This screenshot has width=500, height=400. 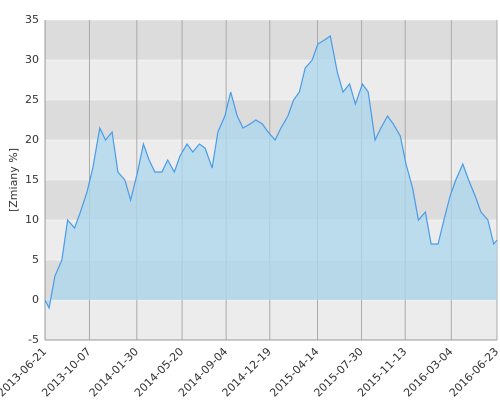 What do you see at coordinates (32, 139) in the screenshot?
I see `y-tick-label: 20` at bounding box center [32, 139].